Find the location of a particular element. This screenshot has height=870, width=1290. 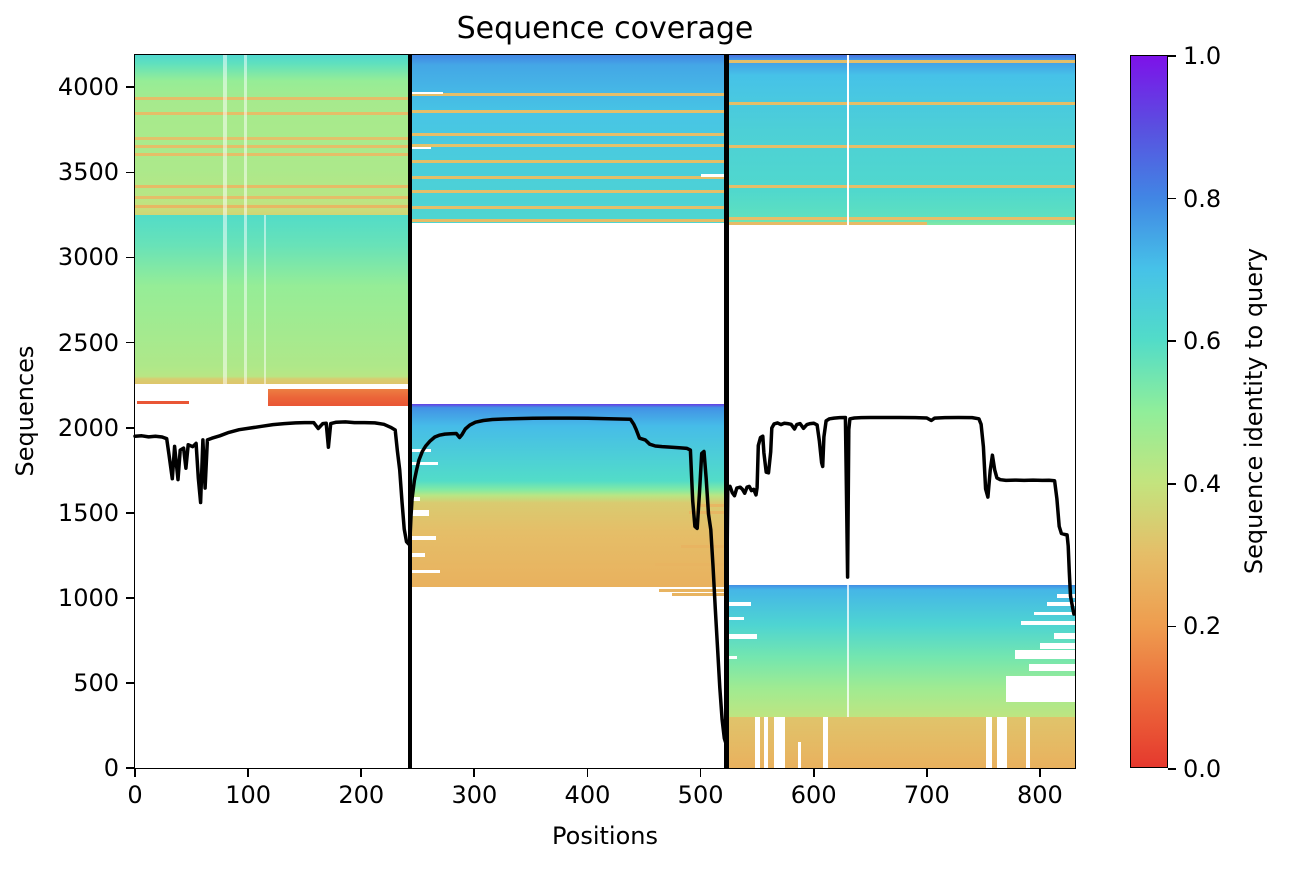

y-tick-label: 2000 is located at coordinates (88, 427).